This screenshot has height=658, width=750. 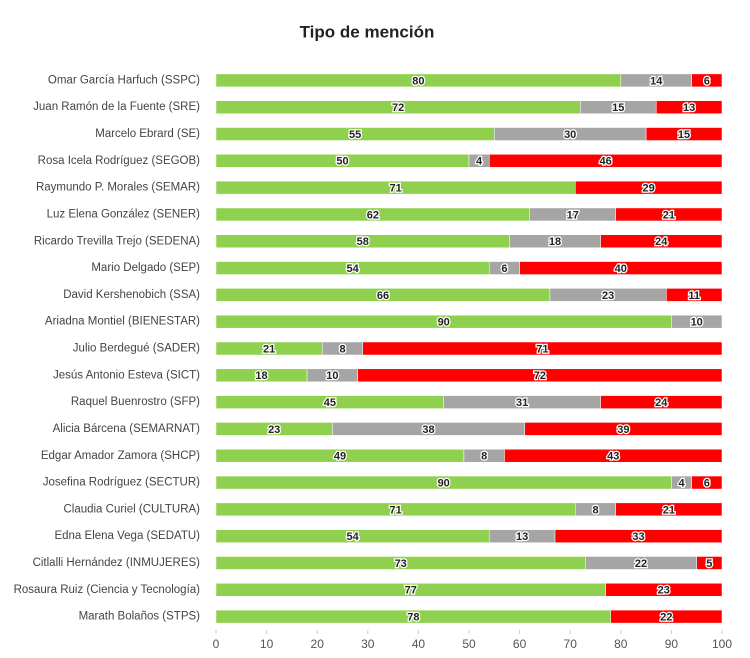 I want to click on category-label: Julio Berdegué (SADER), so click(x=136, y=349).